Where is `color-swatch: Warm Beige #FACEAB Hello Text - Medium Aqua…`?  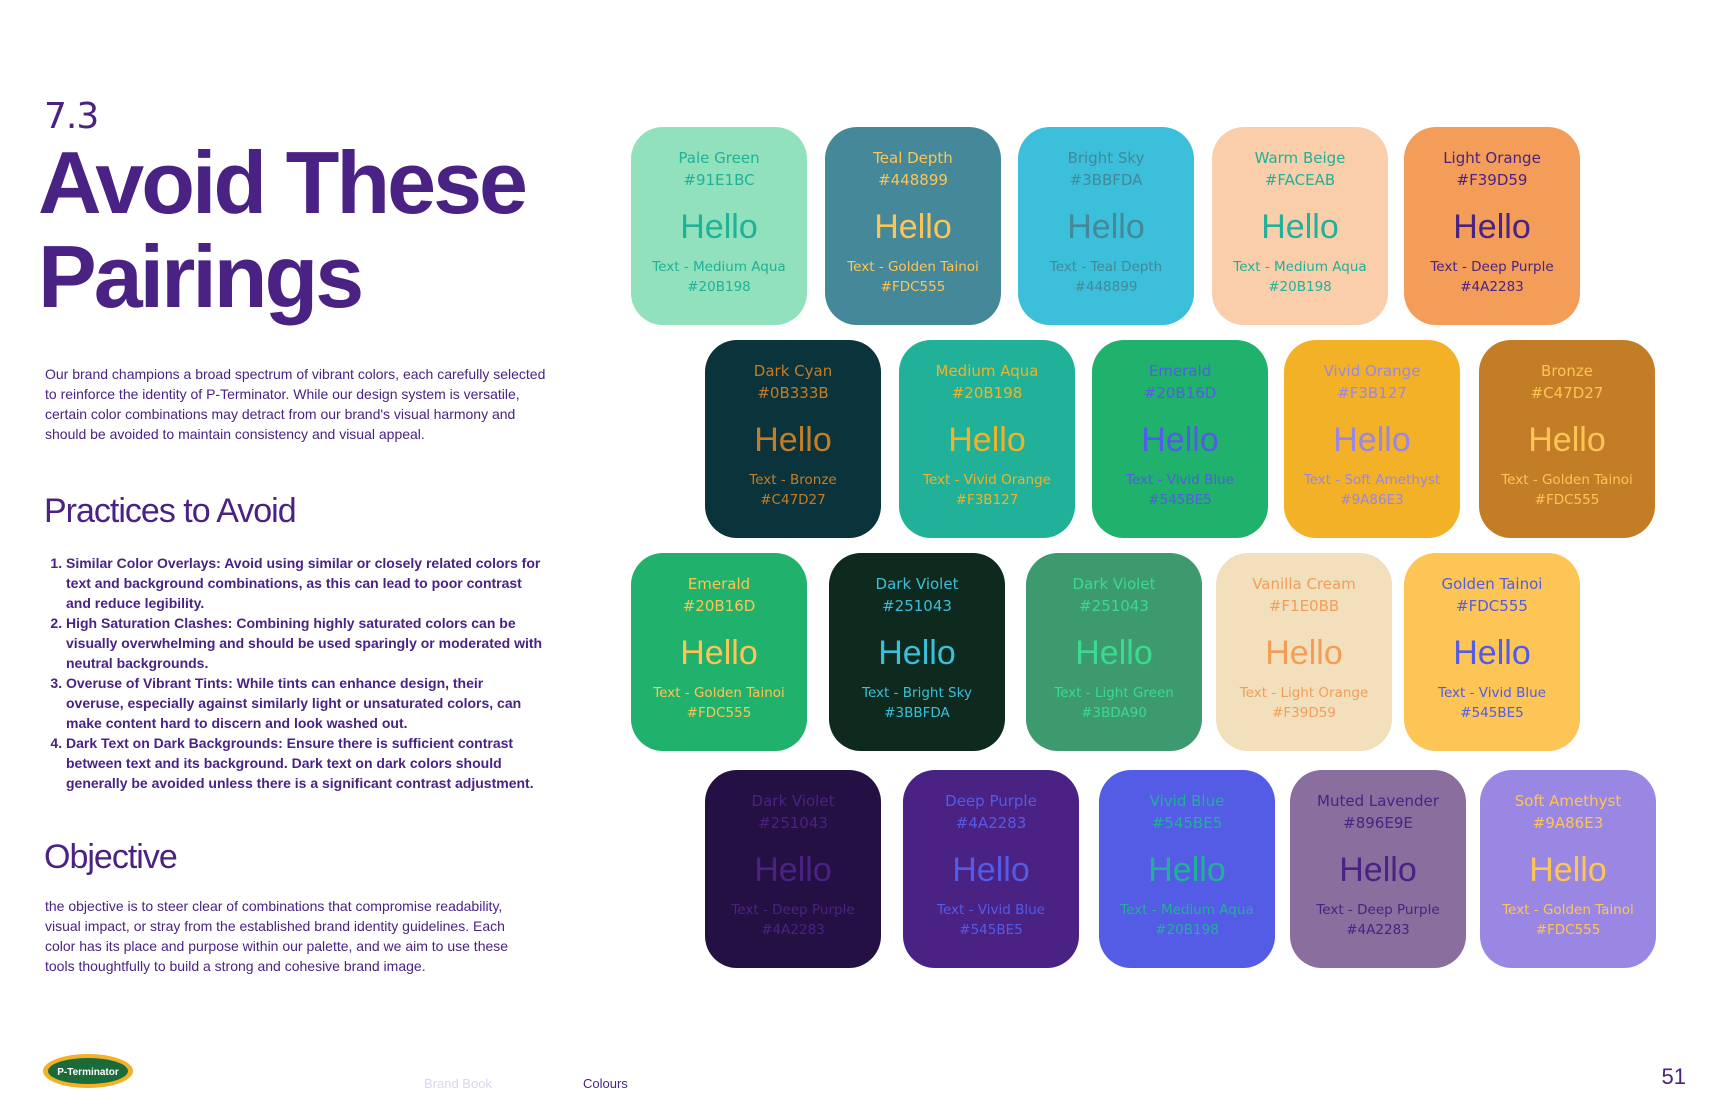
color-swatch: Warm Beige #FACEAB Hello Text - Medium Aqua… is located at coordinates (1300, 226).